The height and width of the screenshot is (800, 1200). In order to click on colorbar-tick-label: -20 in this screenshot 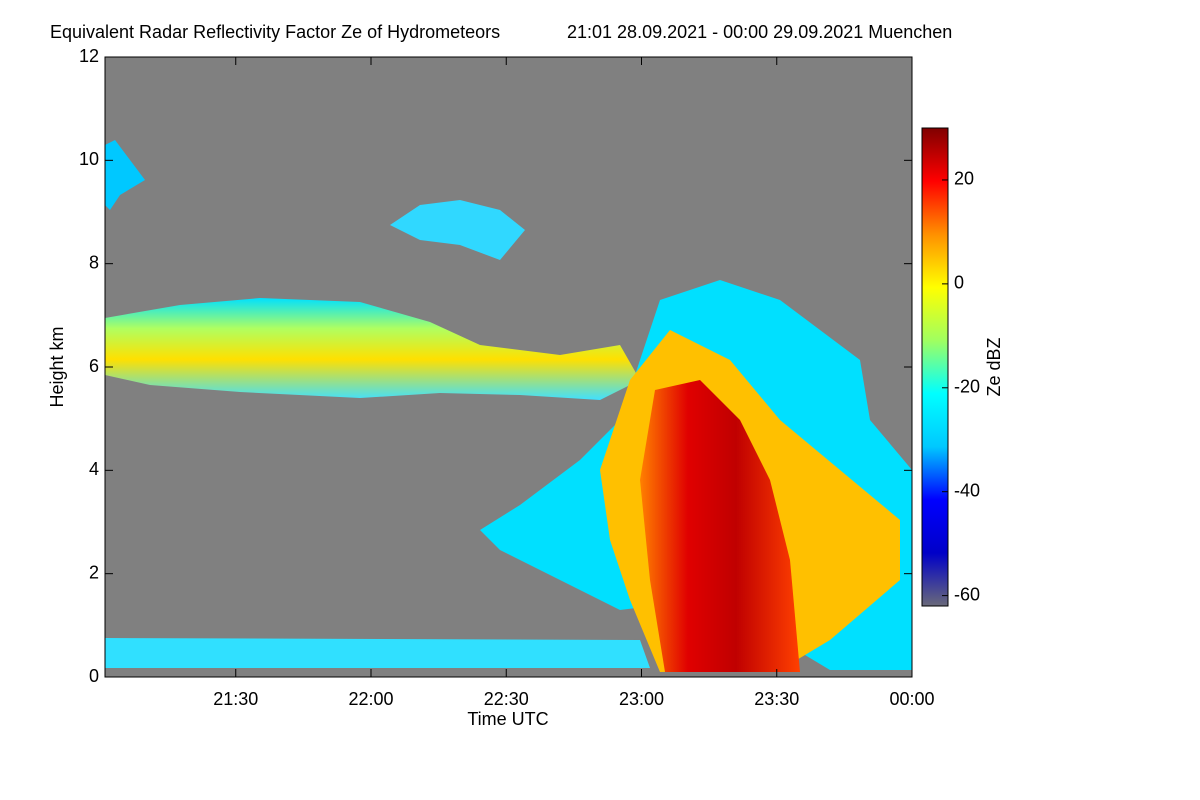, I will do `click(967, 387)`.